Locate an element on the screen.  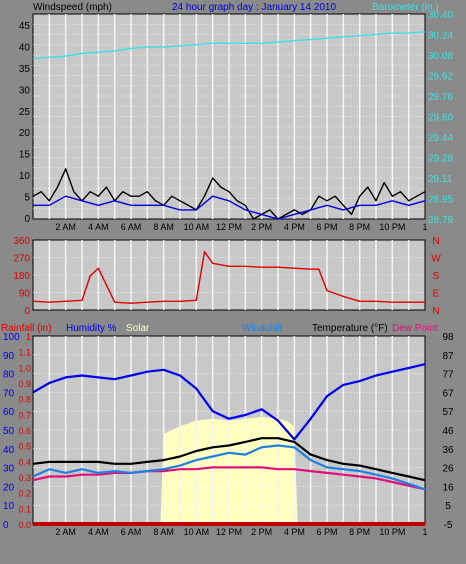
barometer-tick-label: 29.92 is located at coordinates (440, 77).